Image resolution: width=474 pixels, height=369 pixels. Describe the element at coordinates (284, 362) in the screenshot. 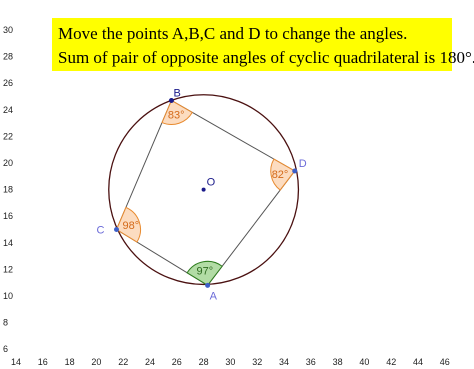

I see `x-tick-label: 34` at that location.